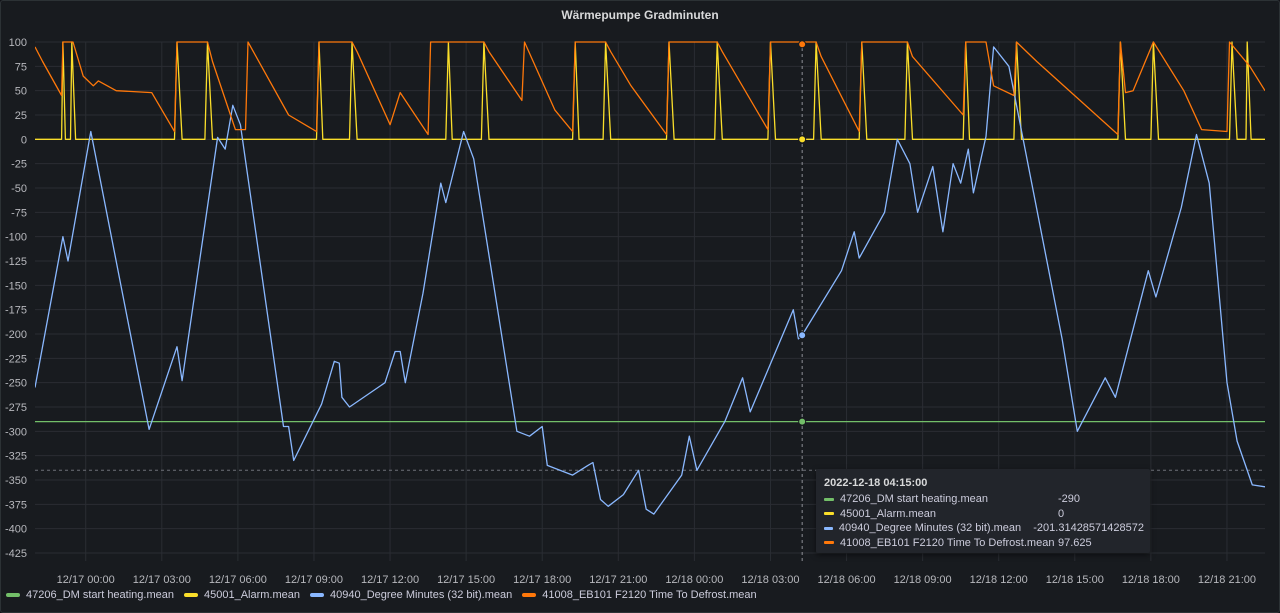 The width and height of the screenshot is (1280, 613). What do you see at coordinates (640, 15) in the screenshot?
I see `panel-title: Wärmepumpe Gradminuten` at bounding box center [640, 15].